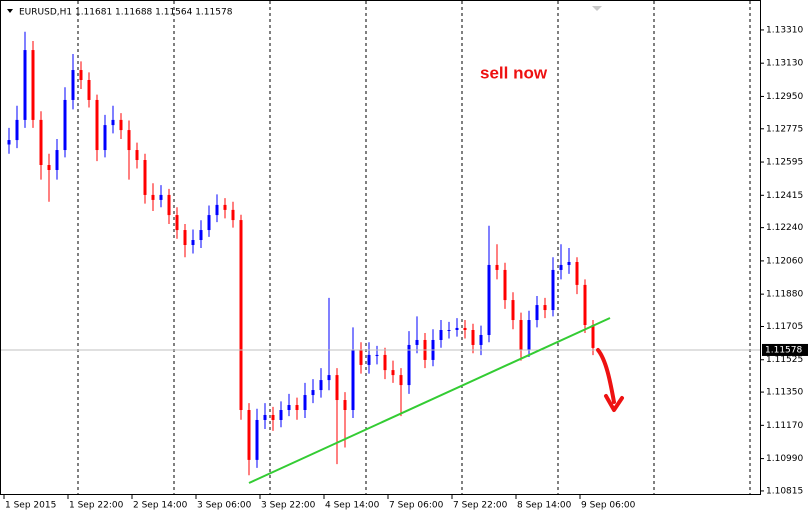  Describe the element at coordinates (597, 8) in the screenshot. I see `scroll-marker` at that location.